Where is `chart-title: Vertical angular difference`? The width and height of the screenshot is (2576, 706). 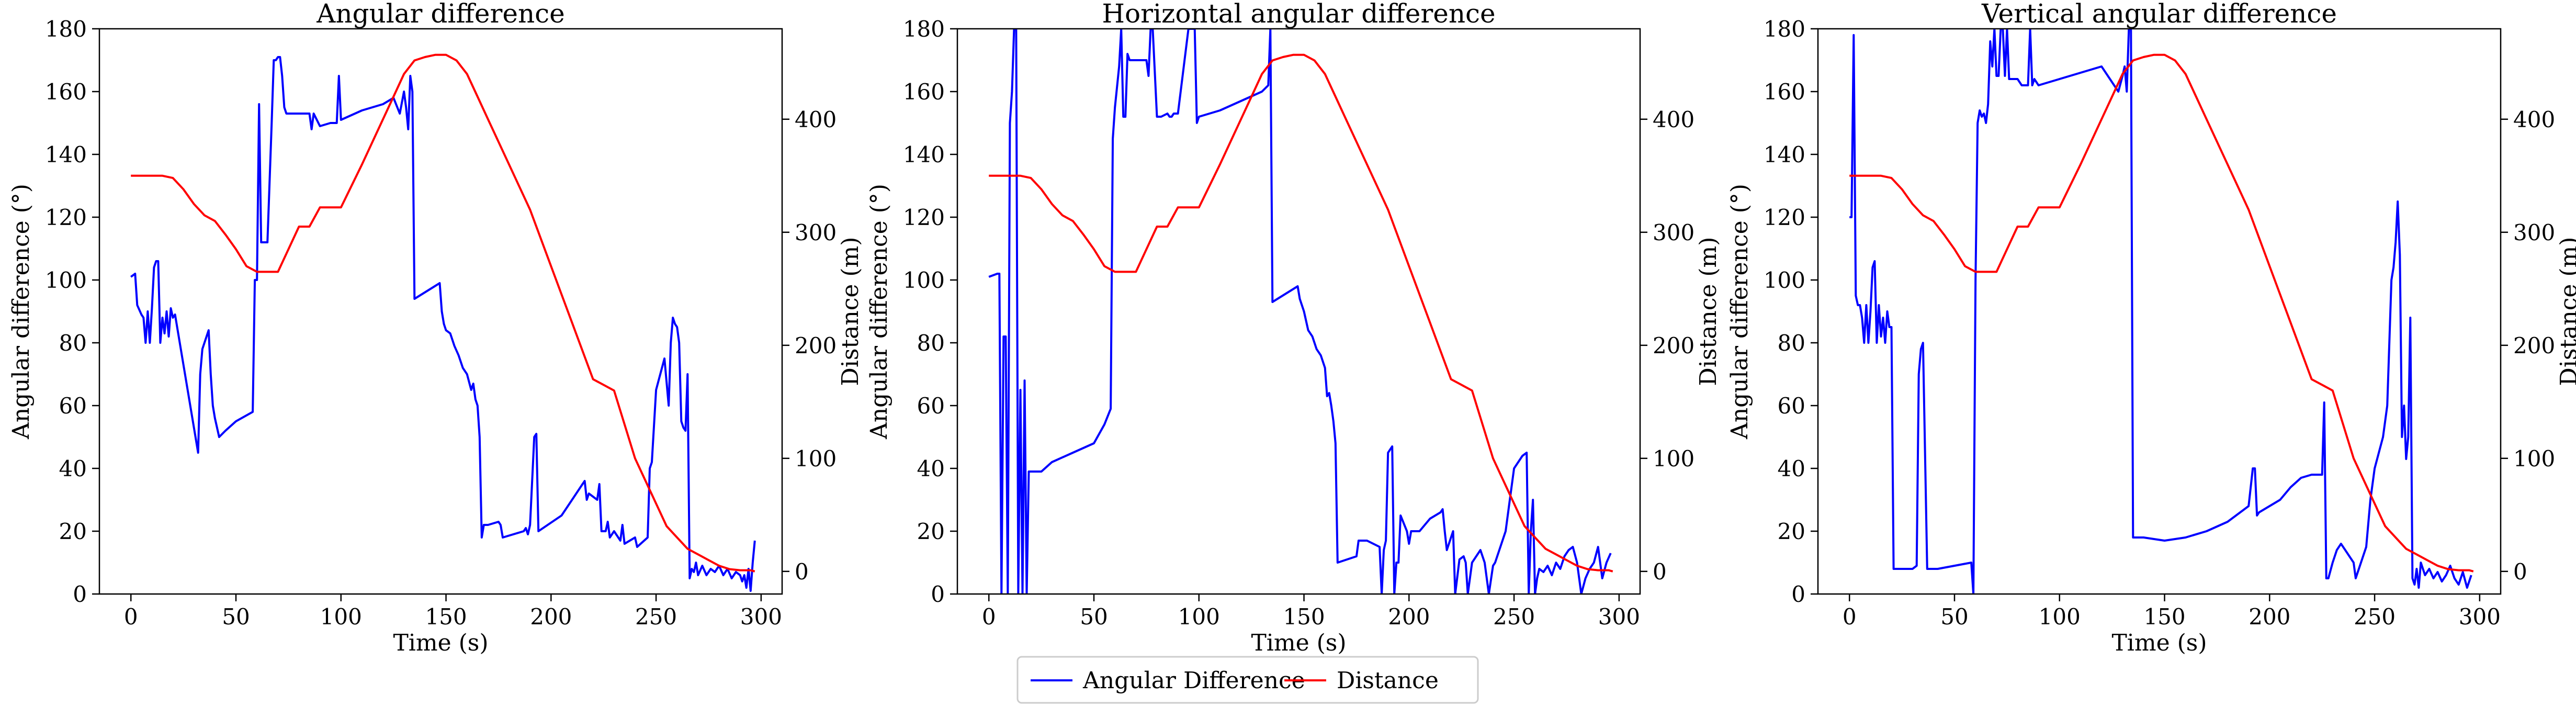
chart-title: Vertical angular difference is located at coordinates (2159, 15).